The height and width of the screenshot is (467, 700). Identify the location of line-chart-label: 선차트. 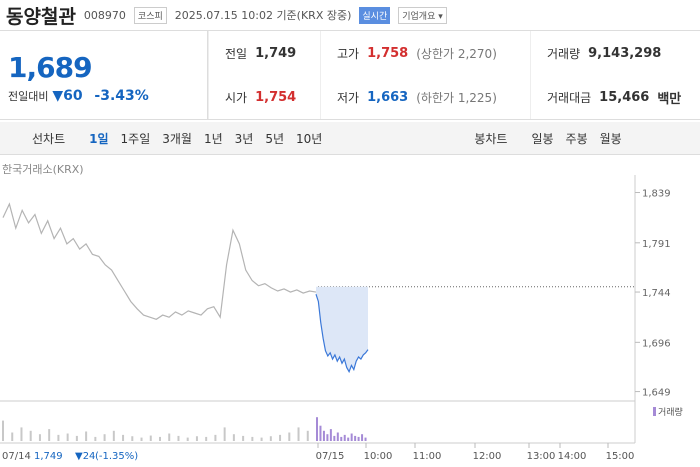
(49, 138).